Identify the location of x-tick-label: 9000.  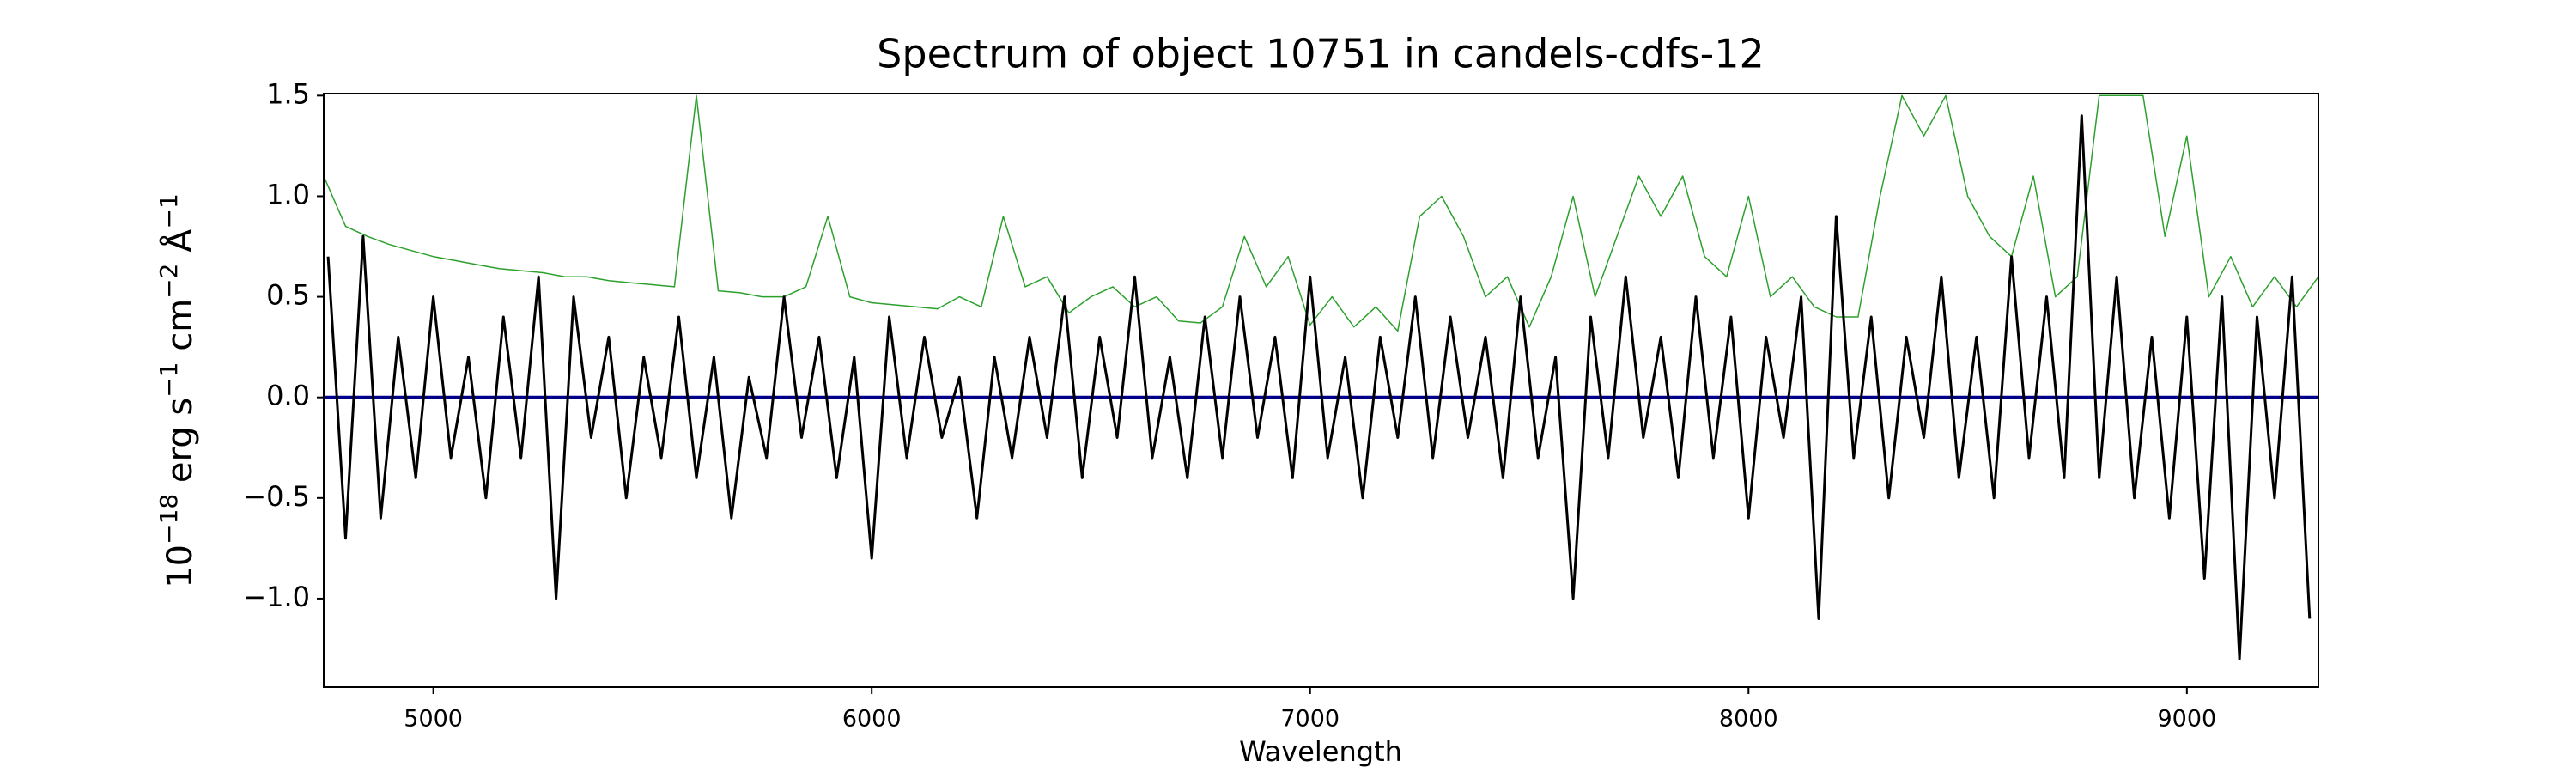
(2186, 719).